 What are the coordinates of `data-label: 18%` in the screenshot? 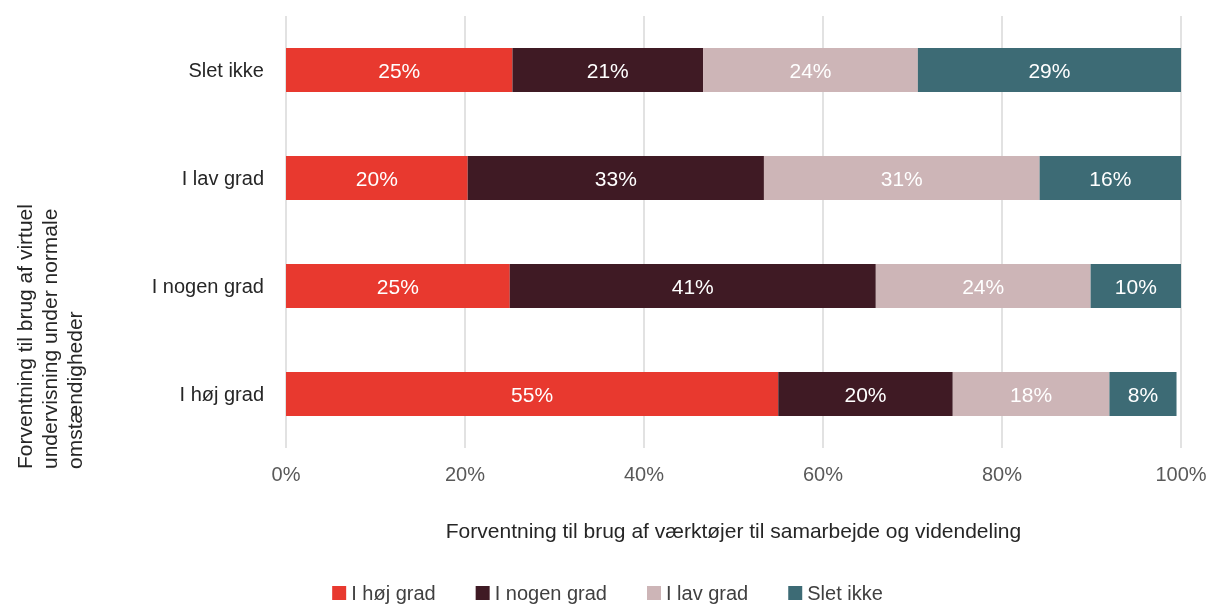 It's located at (1031, 394).